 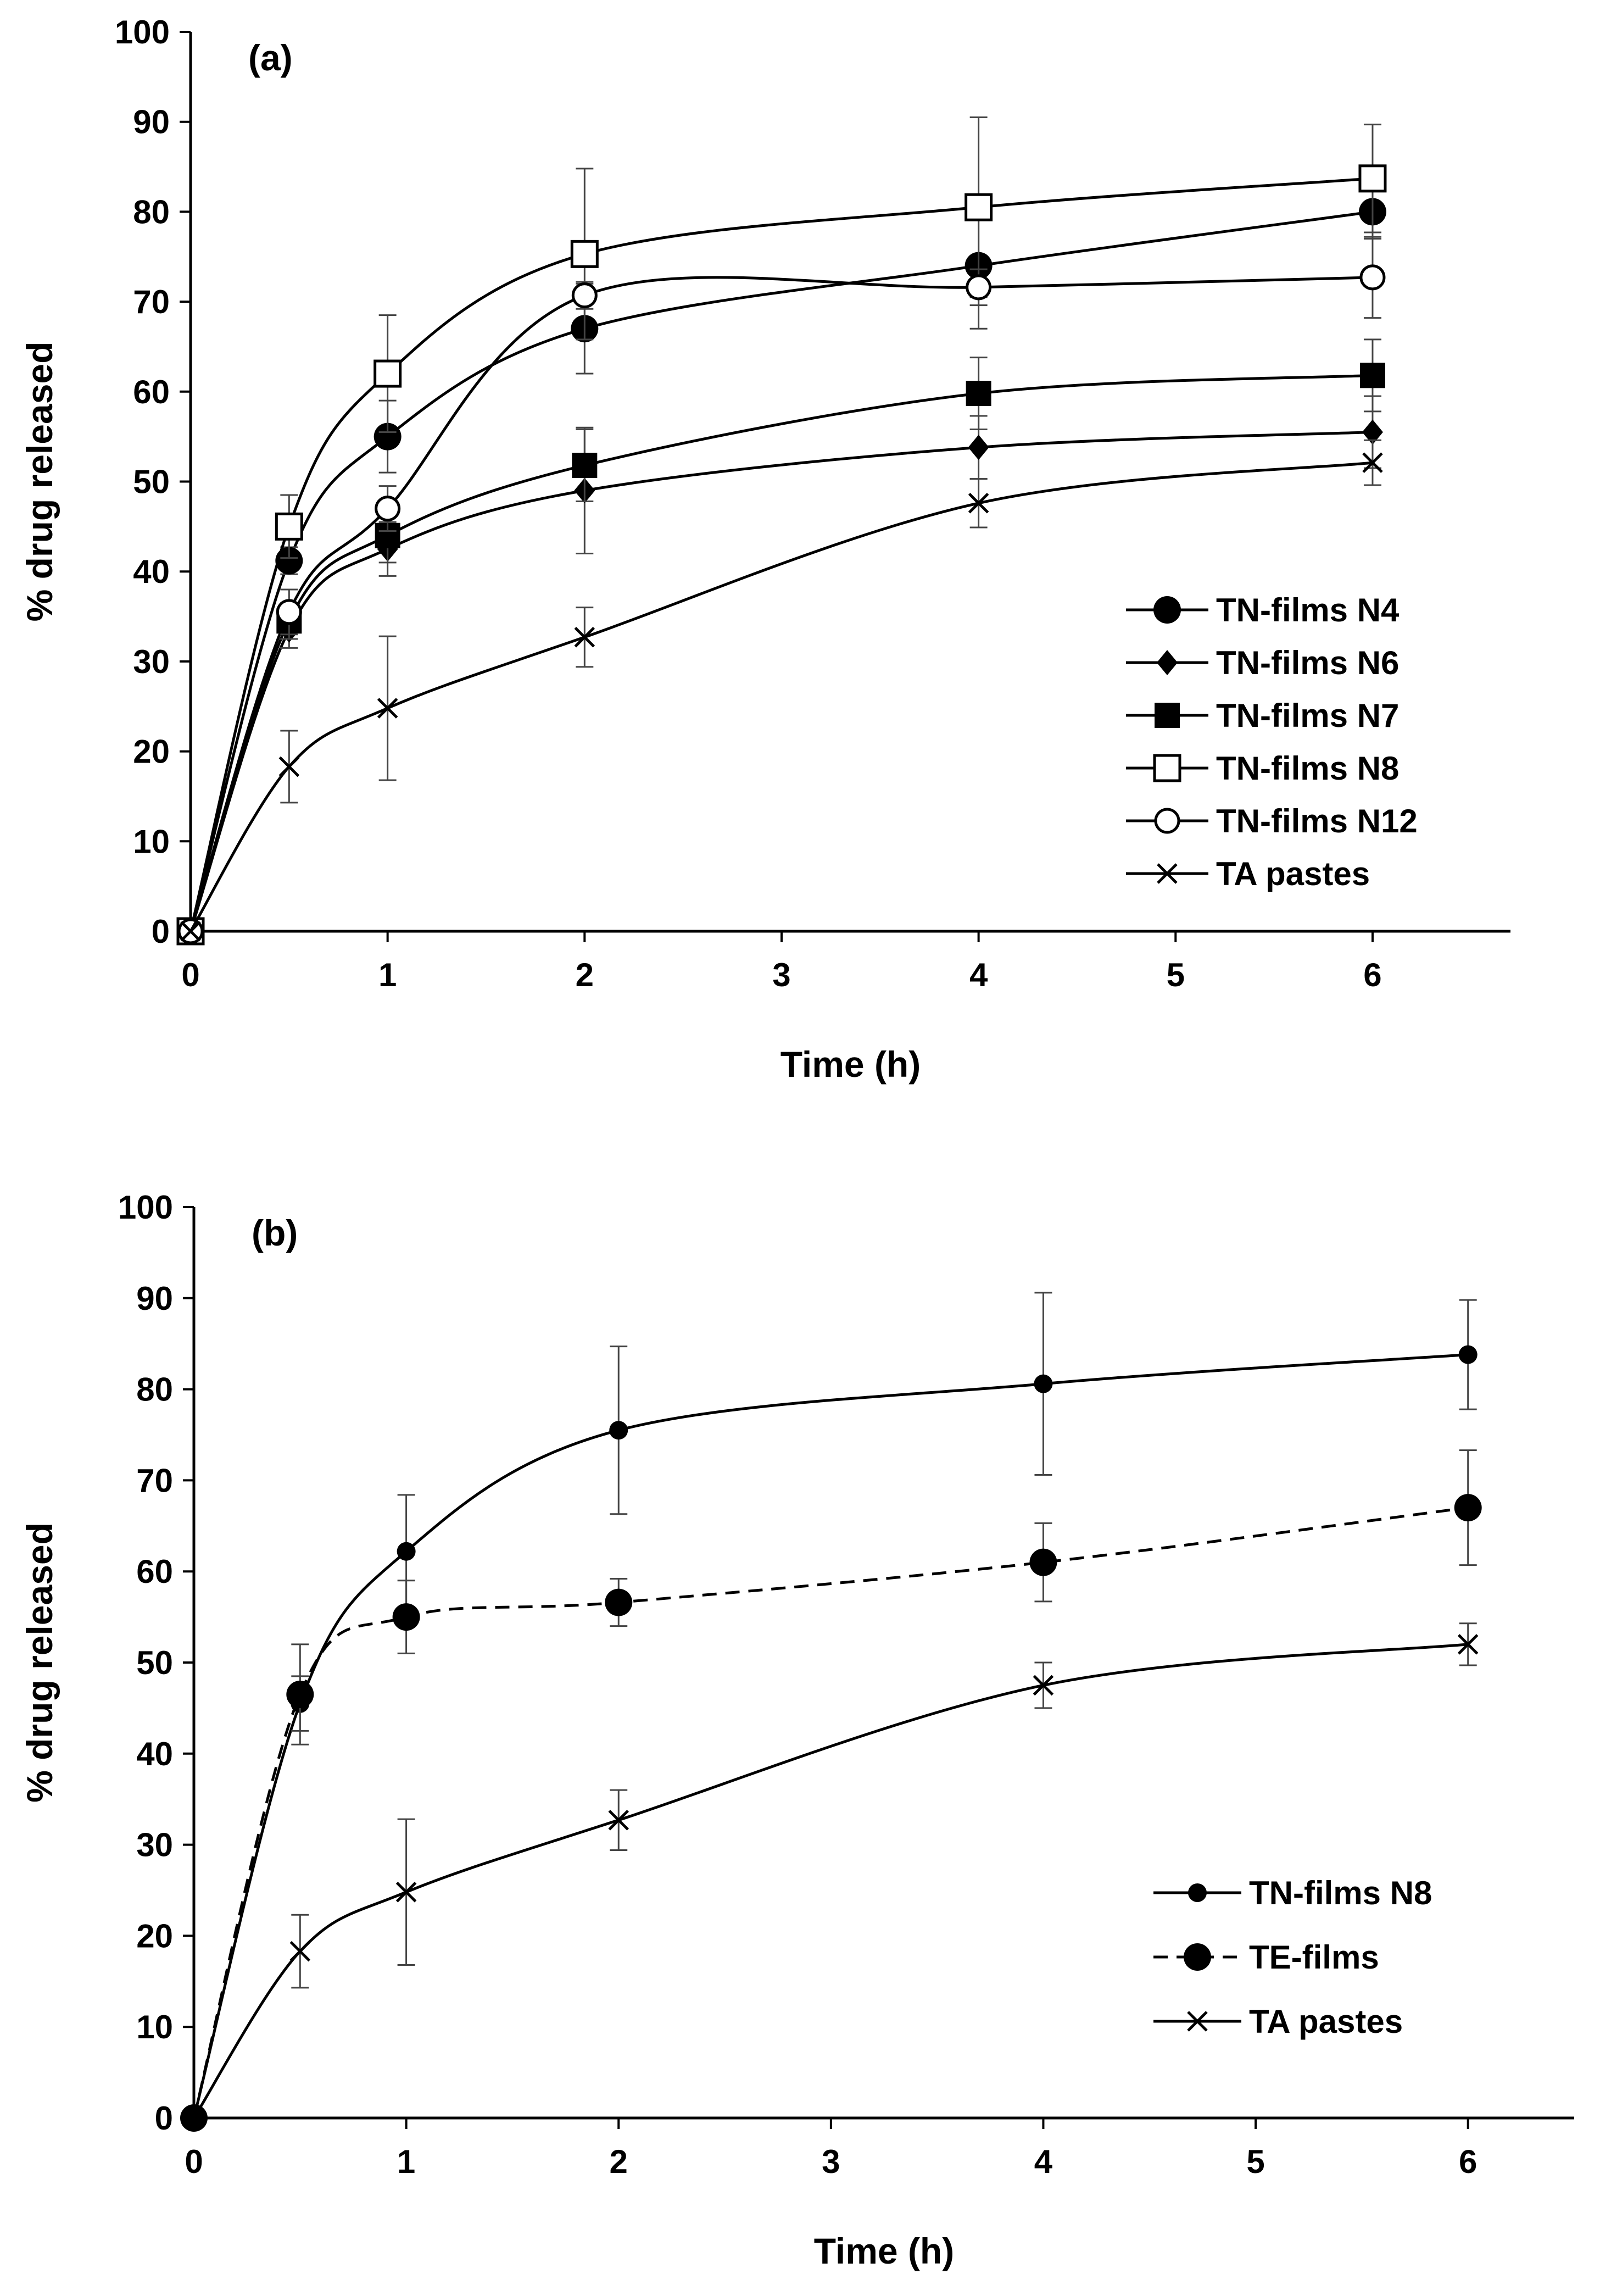 I want to click on legend-item-tn-films-n6: TN-films N6, so click(x=1262, y=662).